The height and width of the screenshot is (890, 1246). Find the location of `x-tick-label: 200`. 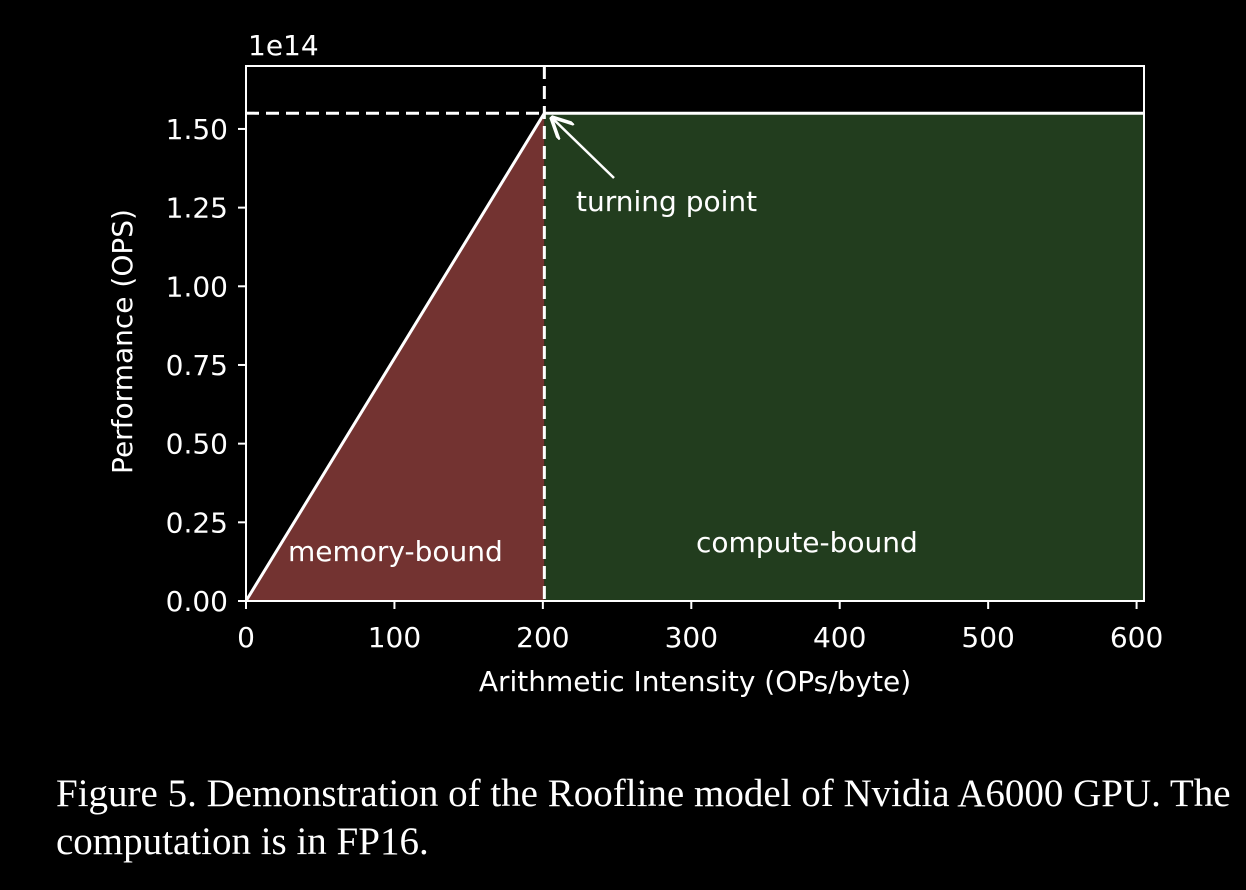

x-tick-label: 200 is located at coordinates (542, 637).